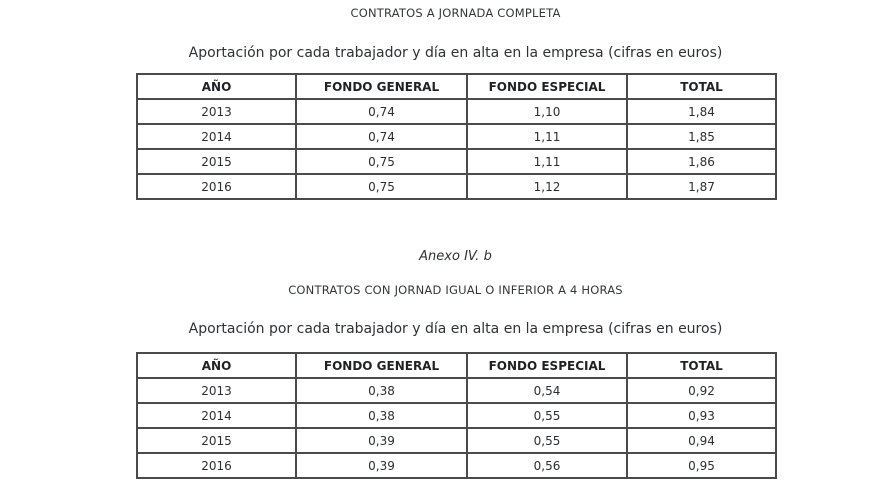  Describe the element at coordinates (455, 256) in the screenshot. I see `section-b-annex-label: Anexo IV. b` at that location.